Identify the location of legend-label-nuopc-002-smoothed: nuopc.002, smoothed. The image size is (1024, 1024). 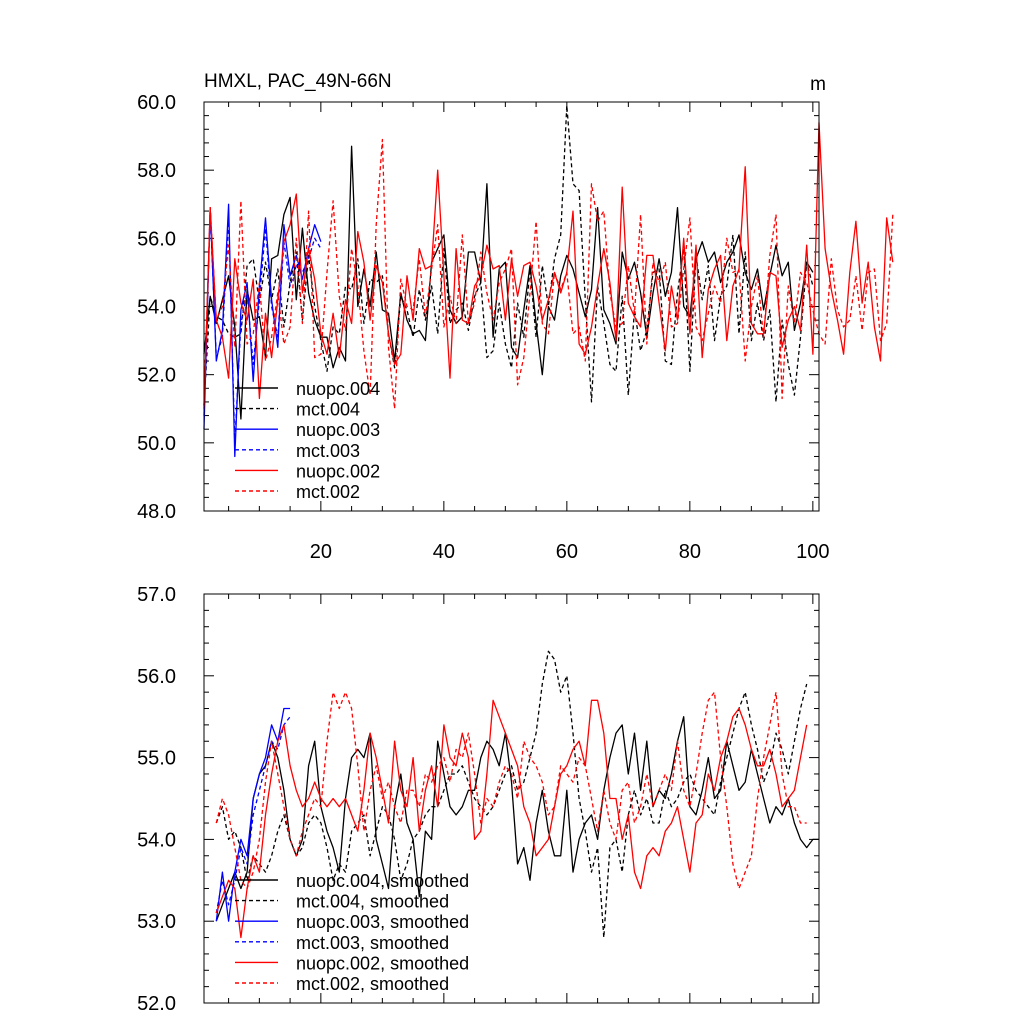
(382, 963).